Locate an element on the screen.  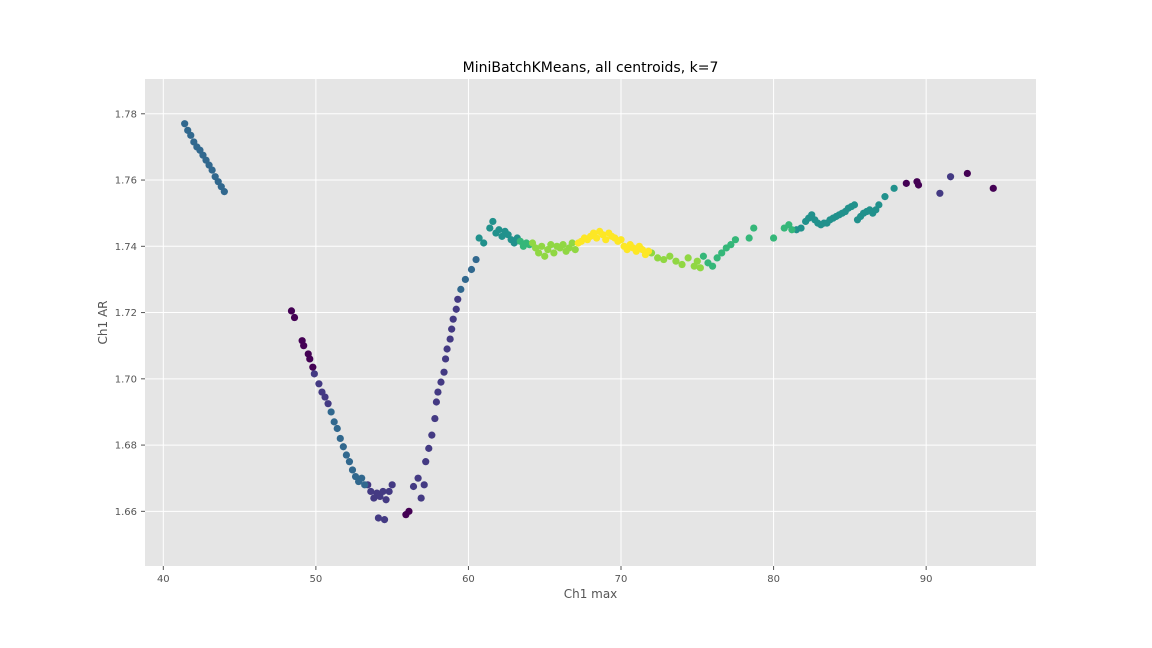
x-axis-label: Ch1 max is located at coordinates (591, 594).